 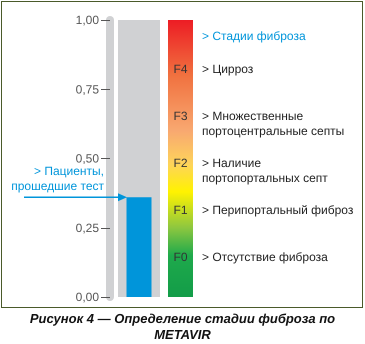 I want to click on text: > Перипортальный фиброз, so click(x=278, y=210).